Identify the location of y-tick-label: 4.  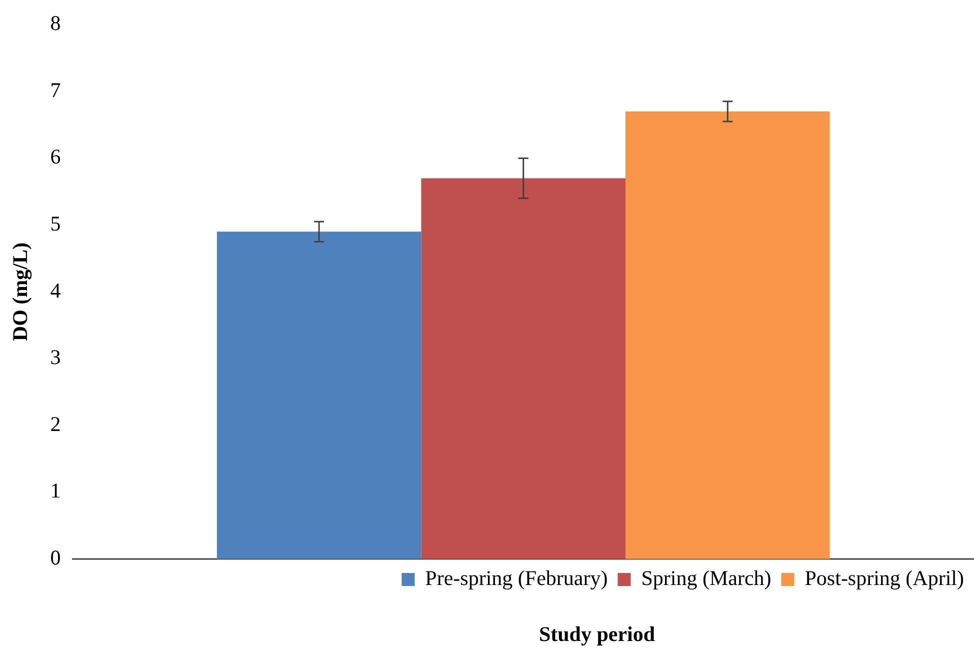
(56, 290).